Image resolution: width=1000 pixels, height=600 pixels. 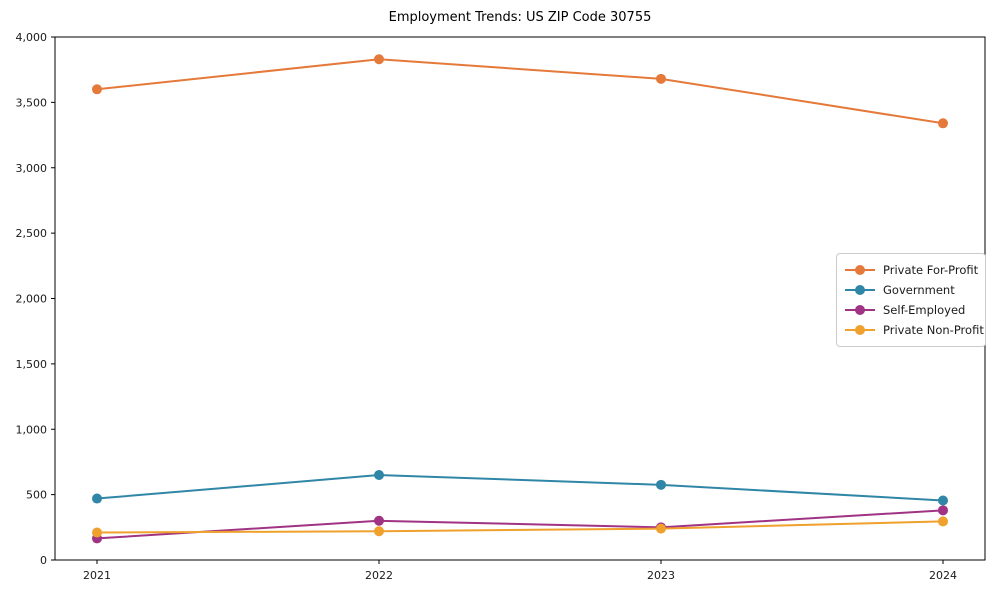 What do you see at coordinates (32, 429) in the screenshot?
I see `y-tick-label: 1,000` at bounding box center [32, 429].